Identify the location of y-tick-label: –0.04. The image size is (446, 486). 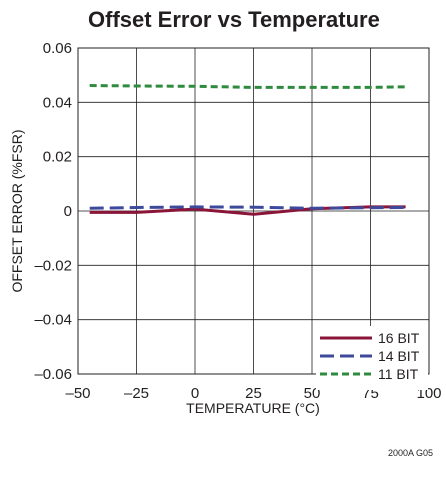
(53, 320).